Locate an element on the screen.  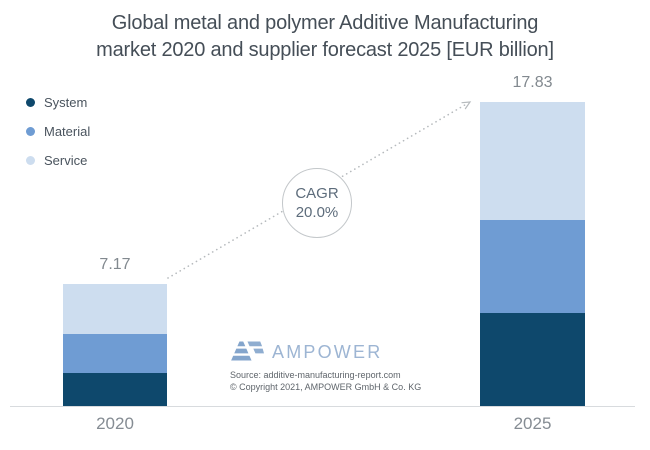
bar-segment-system-2020 is located at coordinates (115, 389).